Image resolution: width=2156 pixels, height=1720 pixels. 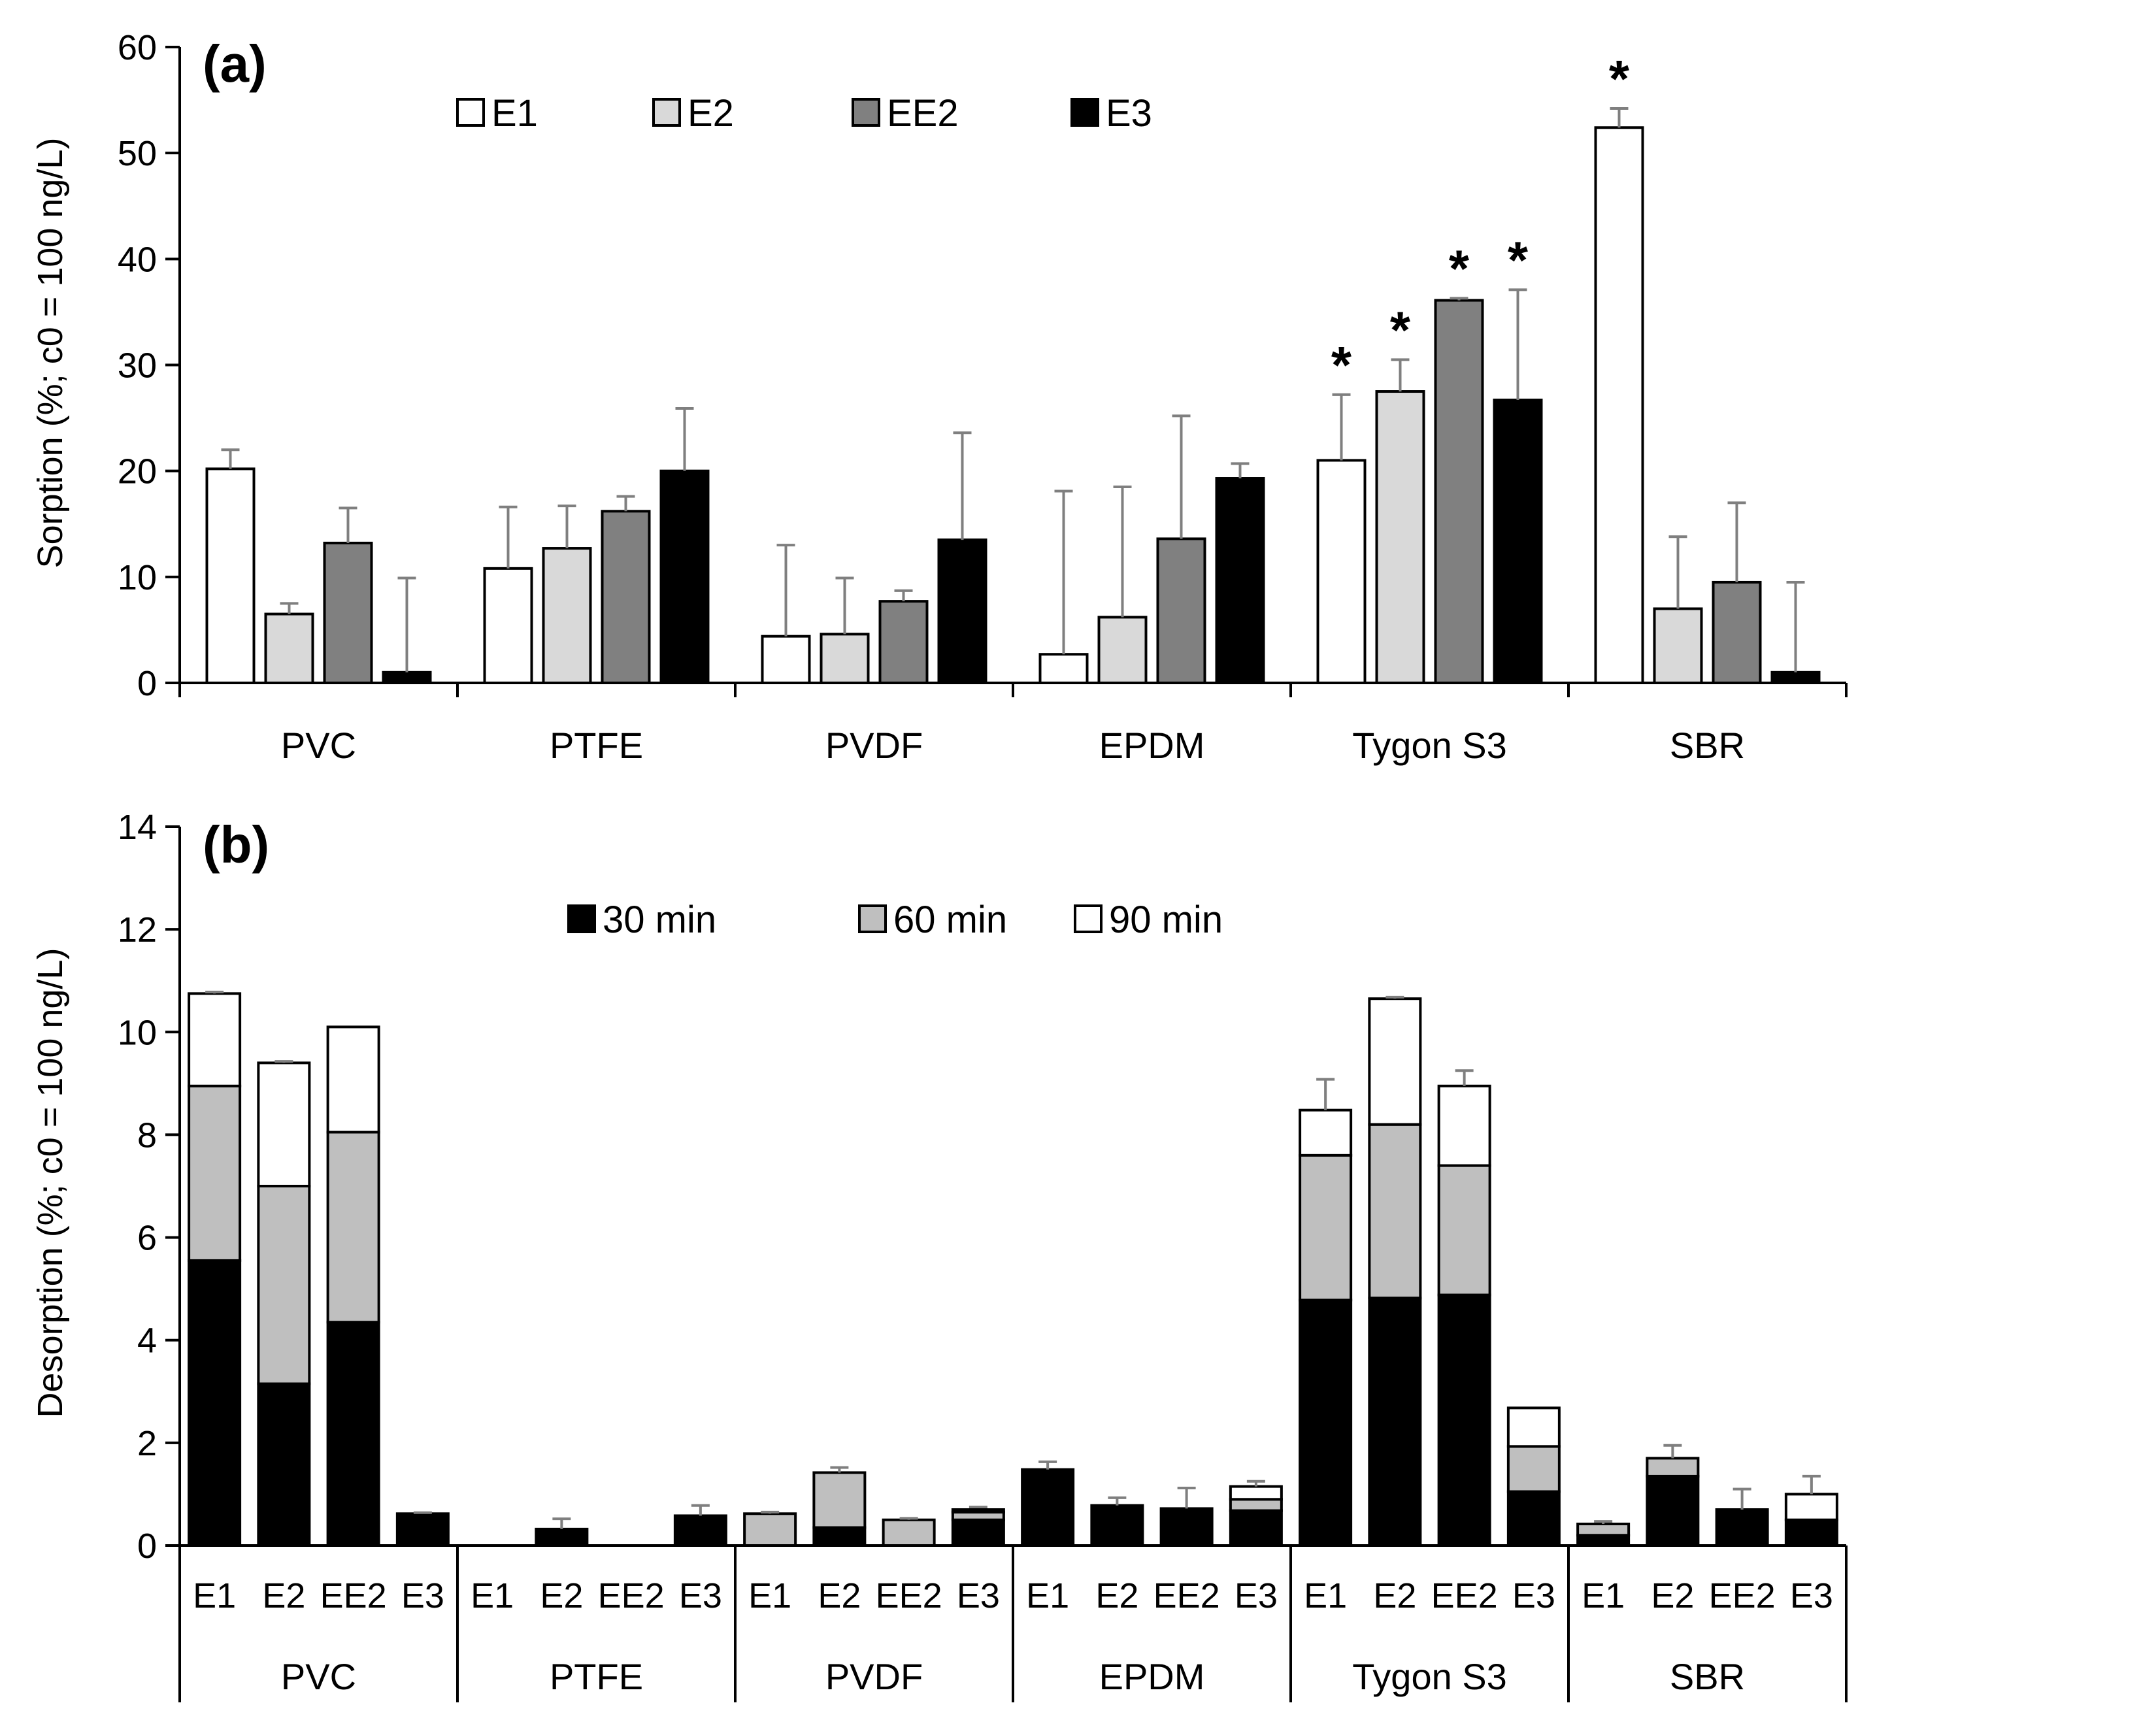 I want to click on y-tick-label: 2, so click(x=147, y=1443).